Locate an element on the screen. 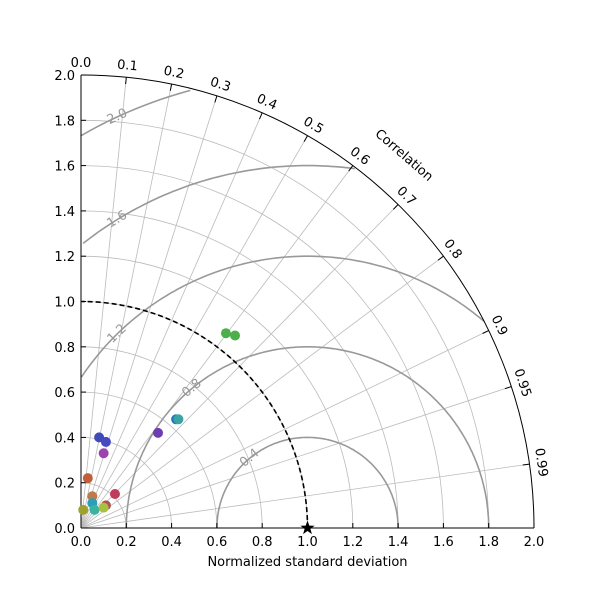  correlation-tick-label: 0.2 is located at coordinates (173, 73).